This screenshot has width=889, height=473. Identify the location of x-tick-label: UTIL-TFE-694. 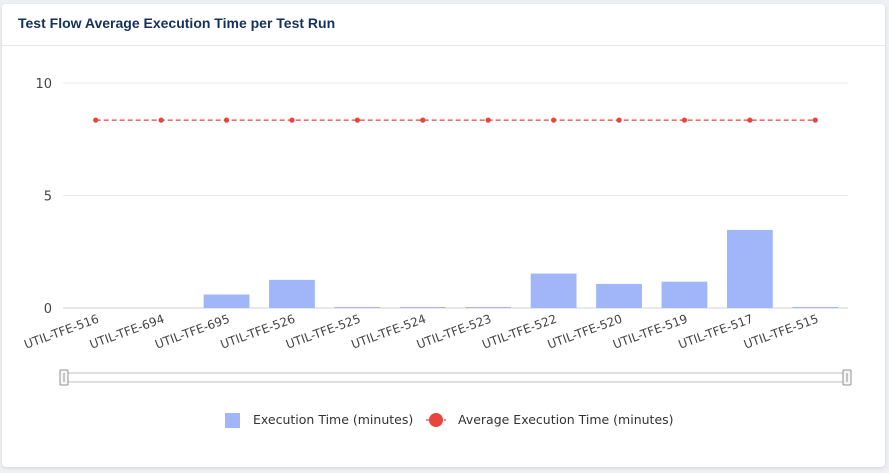
(127, 332).